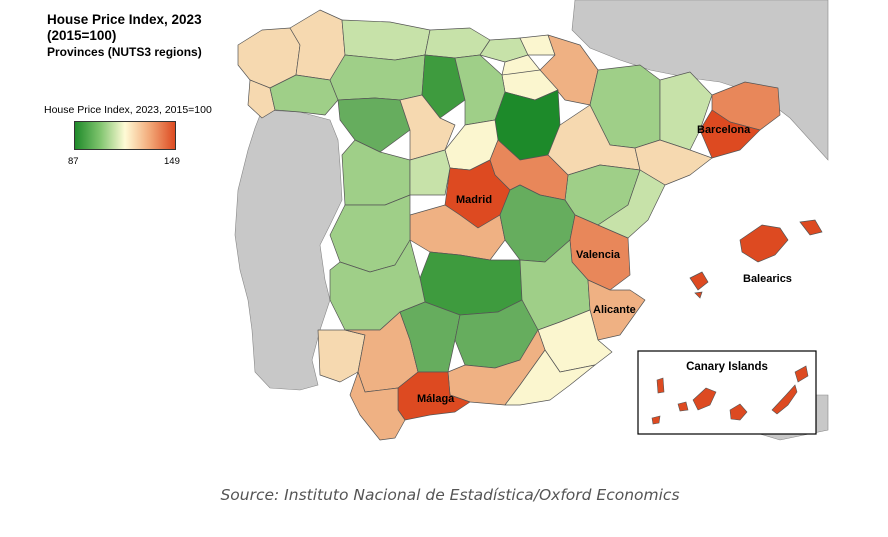 The height and width of the screenshot is (537, 888). I want to click on province-asturias, so click(386, 40).